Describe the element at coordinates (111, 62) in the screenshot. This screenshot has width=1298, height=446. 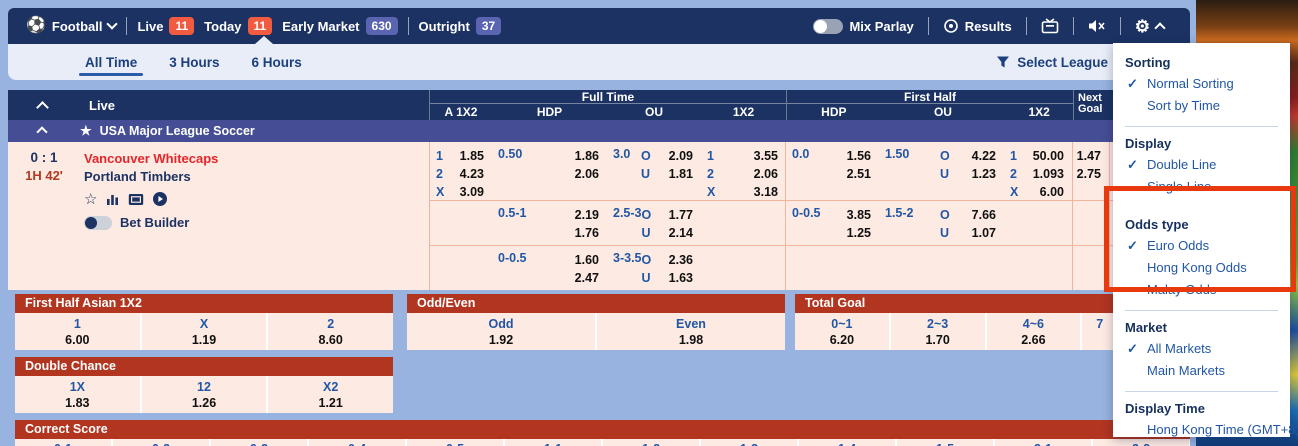
I see `tab-all-time: All Time` at that location.